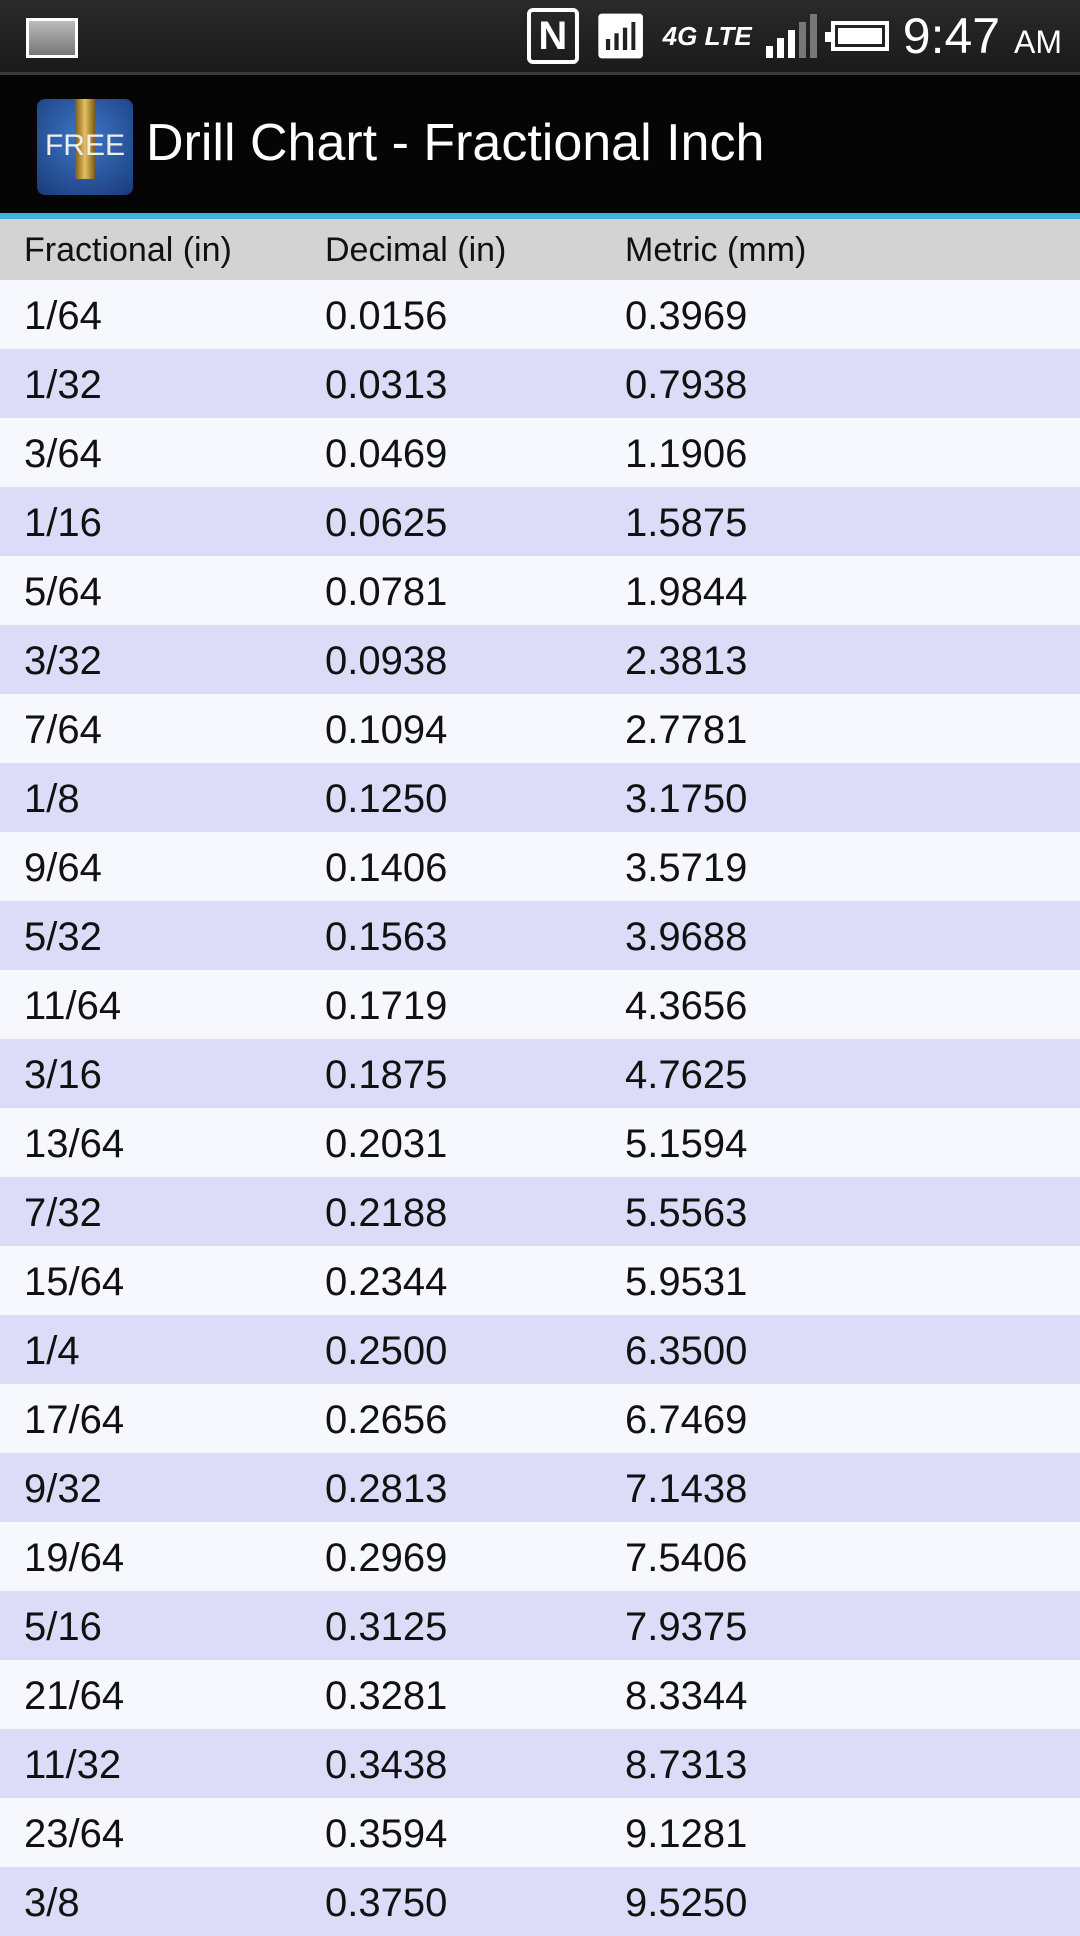  Describe the element at coordinates (63, 1489) in the screenshot. I see `fractional-cell: 9/32` at that location.